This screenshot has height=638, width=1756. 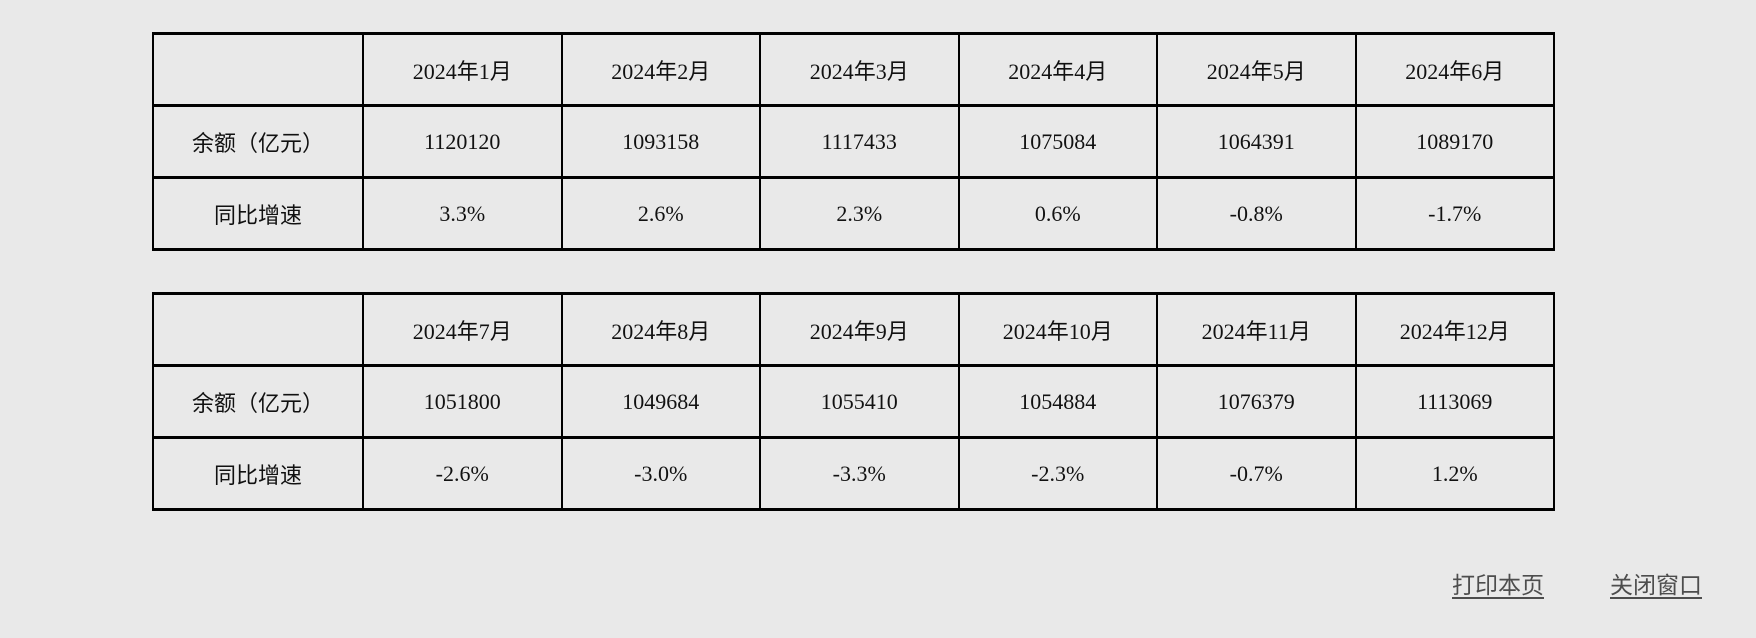 I want to click on growth-cell: -3.0%, so click(x=660, y=473).